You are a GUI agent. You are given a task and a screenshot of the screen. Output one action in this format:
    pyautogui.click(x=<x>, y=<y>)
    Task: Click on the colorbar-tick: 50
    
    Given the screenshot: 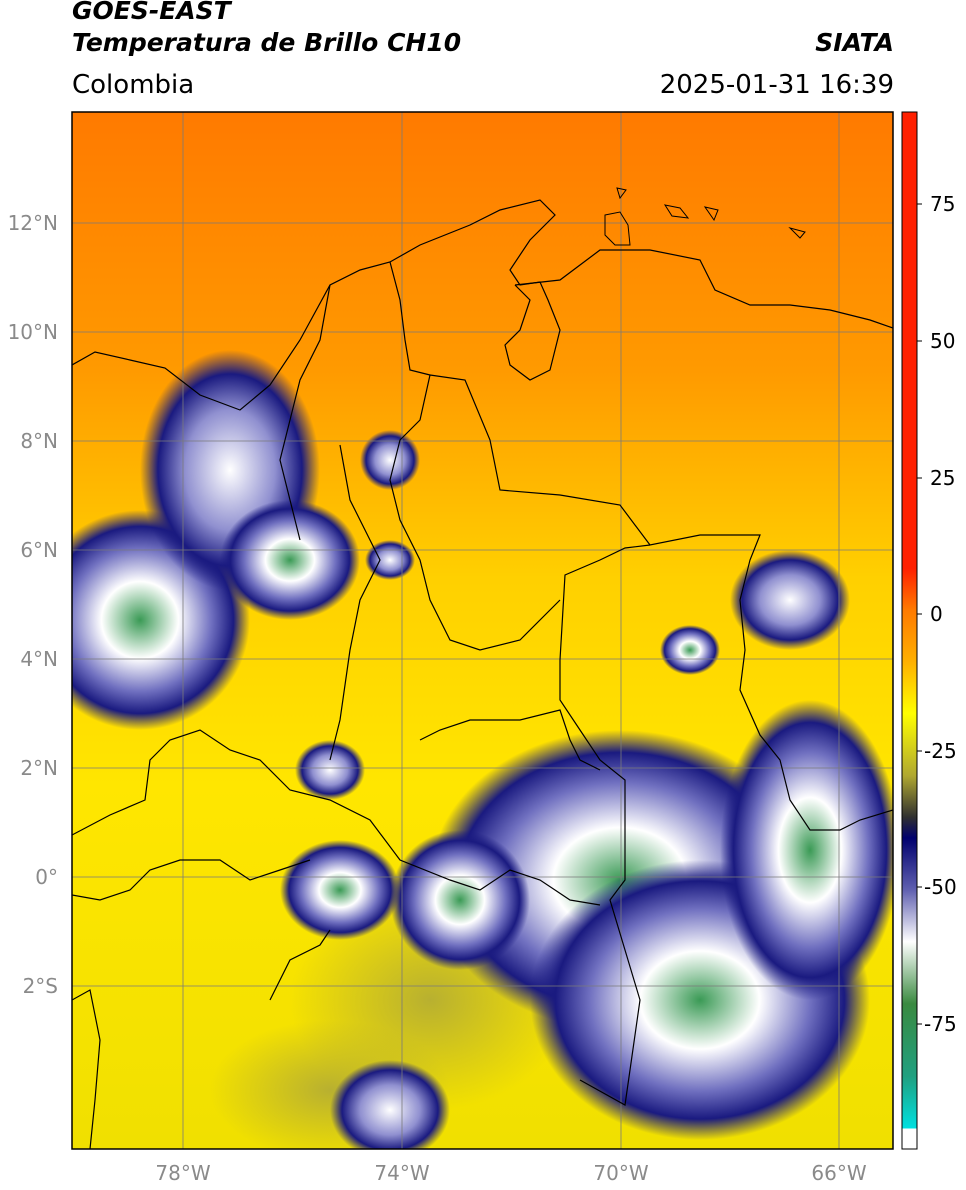 What is the action you would take?
    pyautogui.click(x=942, y=341)
    